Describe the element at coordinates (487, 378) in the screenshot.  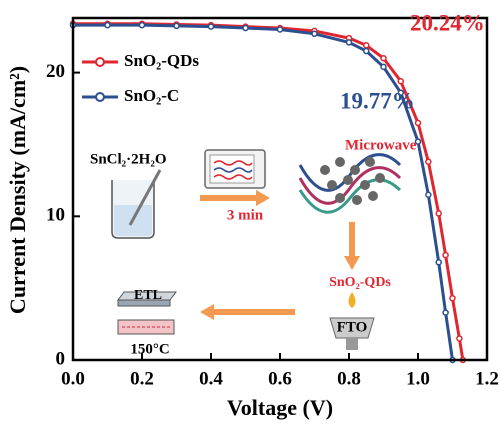
I see `x-tick-label: 1.2` at that location.